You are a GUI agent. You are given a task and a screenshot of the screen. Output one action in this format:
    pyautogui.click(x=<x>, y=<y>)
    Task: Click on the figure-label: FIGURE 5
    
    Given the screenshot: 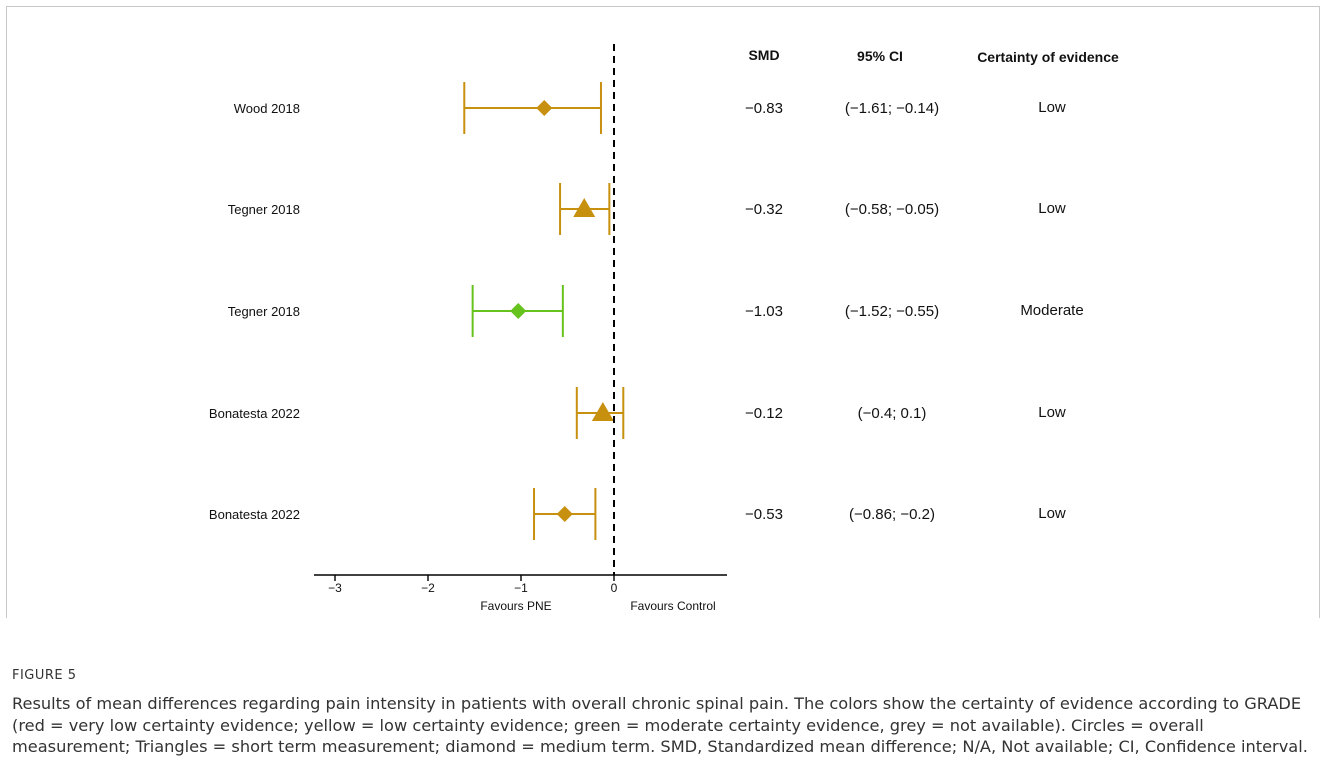 What is the action you would take?
    pyautogui.click(x=44, y=675)
    